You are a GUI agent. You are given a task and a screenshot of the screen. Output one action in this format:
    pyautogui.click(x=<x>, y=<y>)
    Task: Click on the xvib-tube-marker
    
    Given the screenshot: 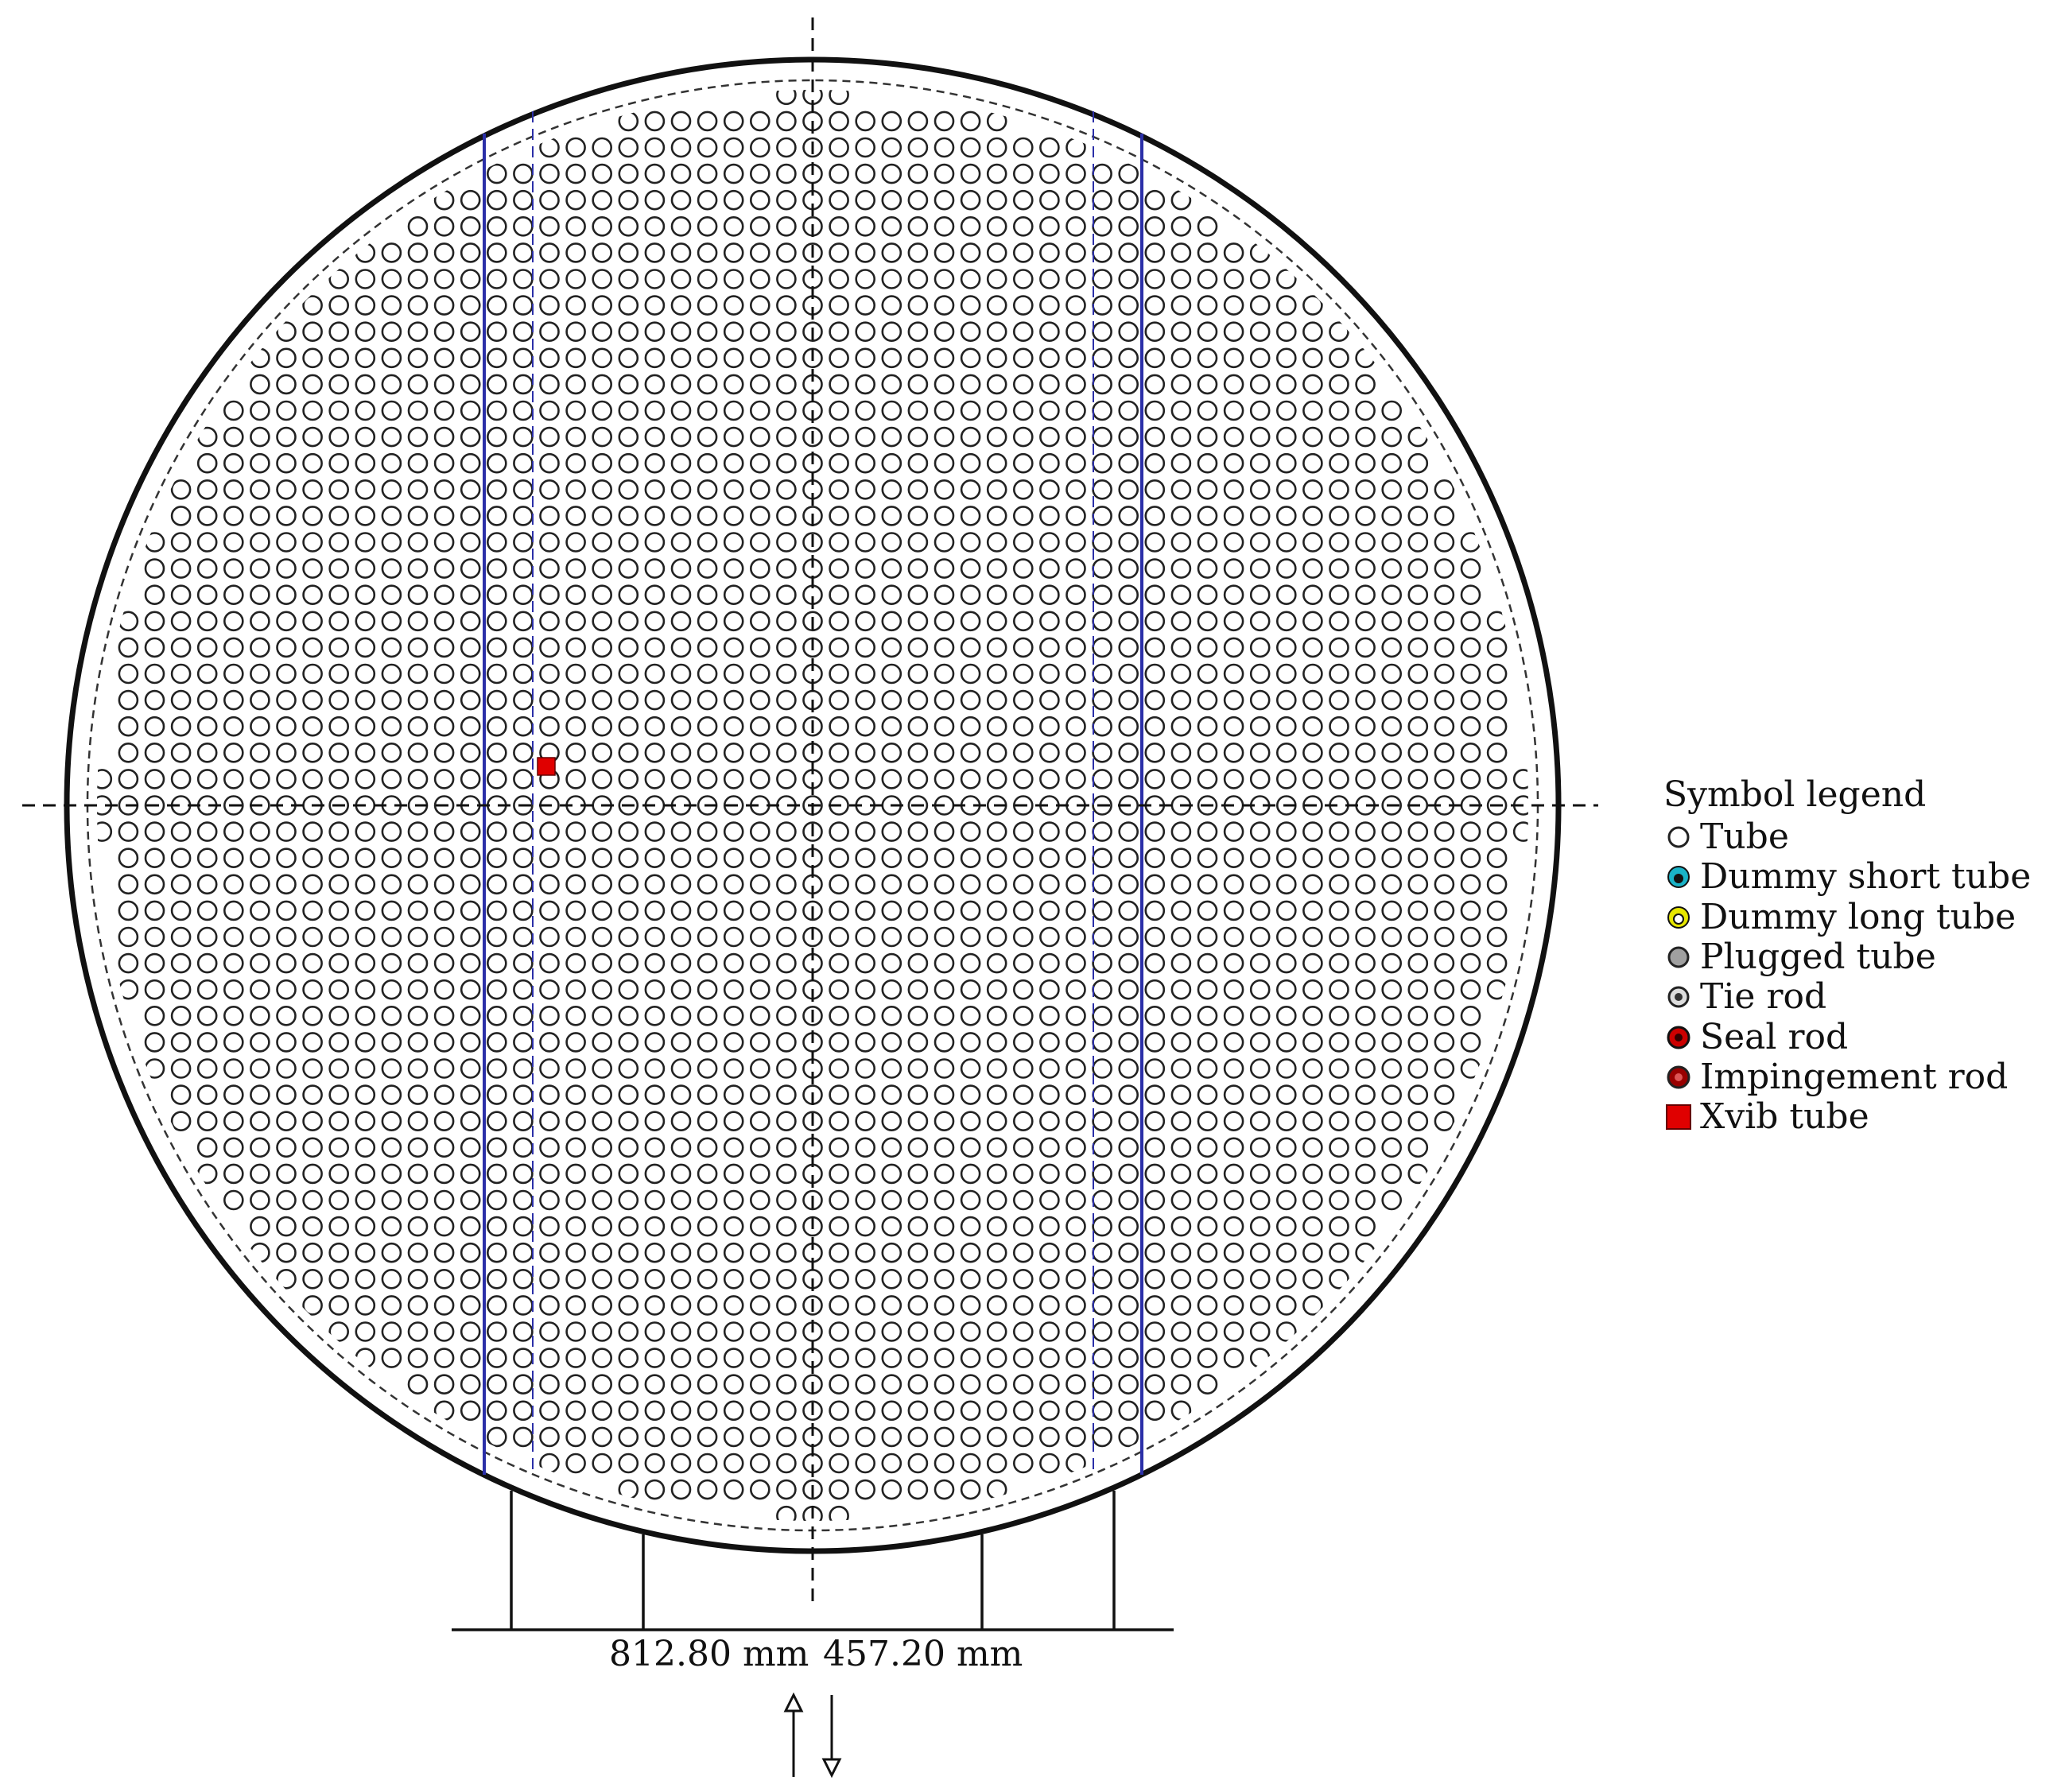 What is the action you would take?
    pyautogui.click(x=546, y=766)
    